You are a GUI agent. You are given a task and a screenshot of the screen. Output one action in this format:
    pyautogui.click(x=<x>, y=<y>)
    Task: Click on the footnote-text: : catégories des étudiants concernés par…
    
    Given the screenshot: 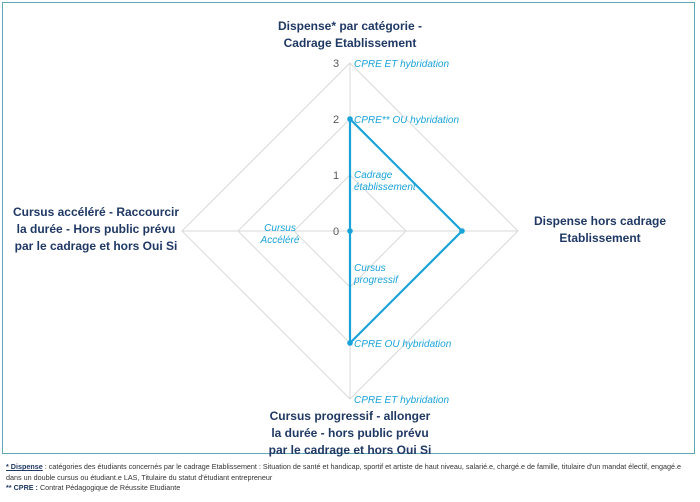 What is the action you would take?
    pyautogui.click(x=344, y=472)
    